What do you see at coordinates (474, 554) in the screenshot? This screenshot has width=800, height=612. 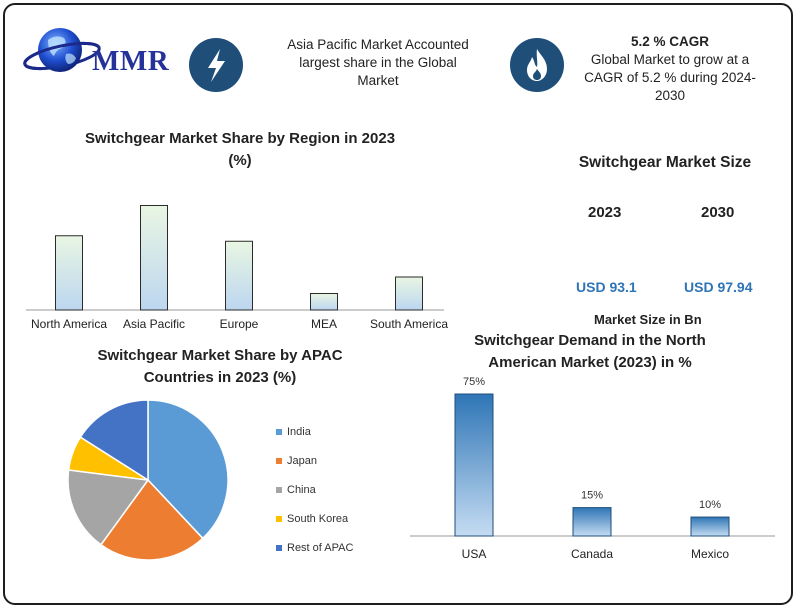 I see `na-tick-label: USA` at bounding box center [474, 554].